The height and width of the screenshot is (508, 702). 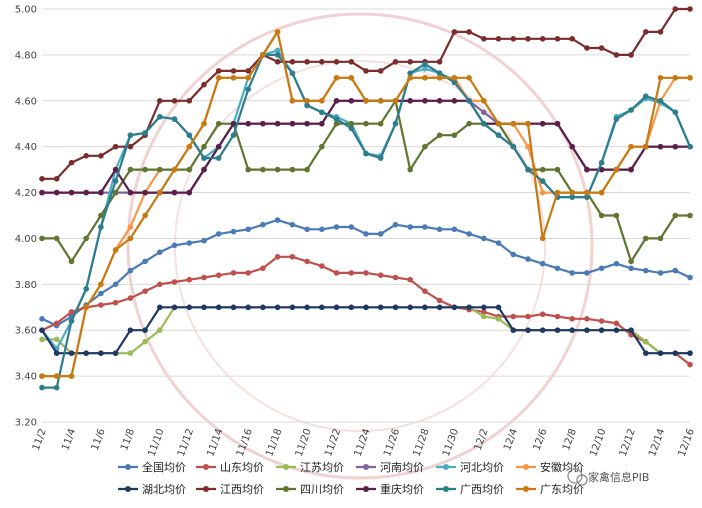 What do you see at coordinates (470, 489) in the screenshot?
I see `legend-item: 广西均价` at bounding box center [470, 489].